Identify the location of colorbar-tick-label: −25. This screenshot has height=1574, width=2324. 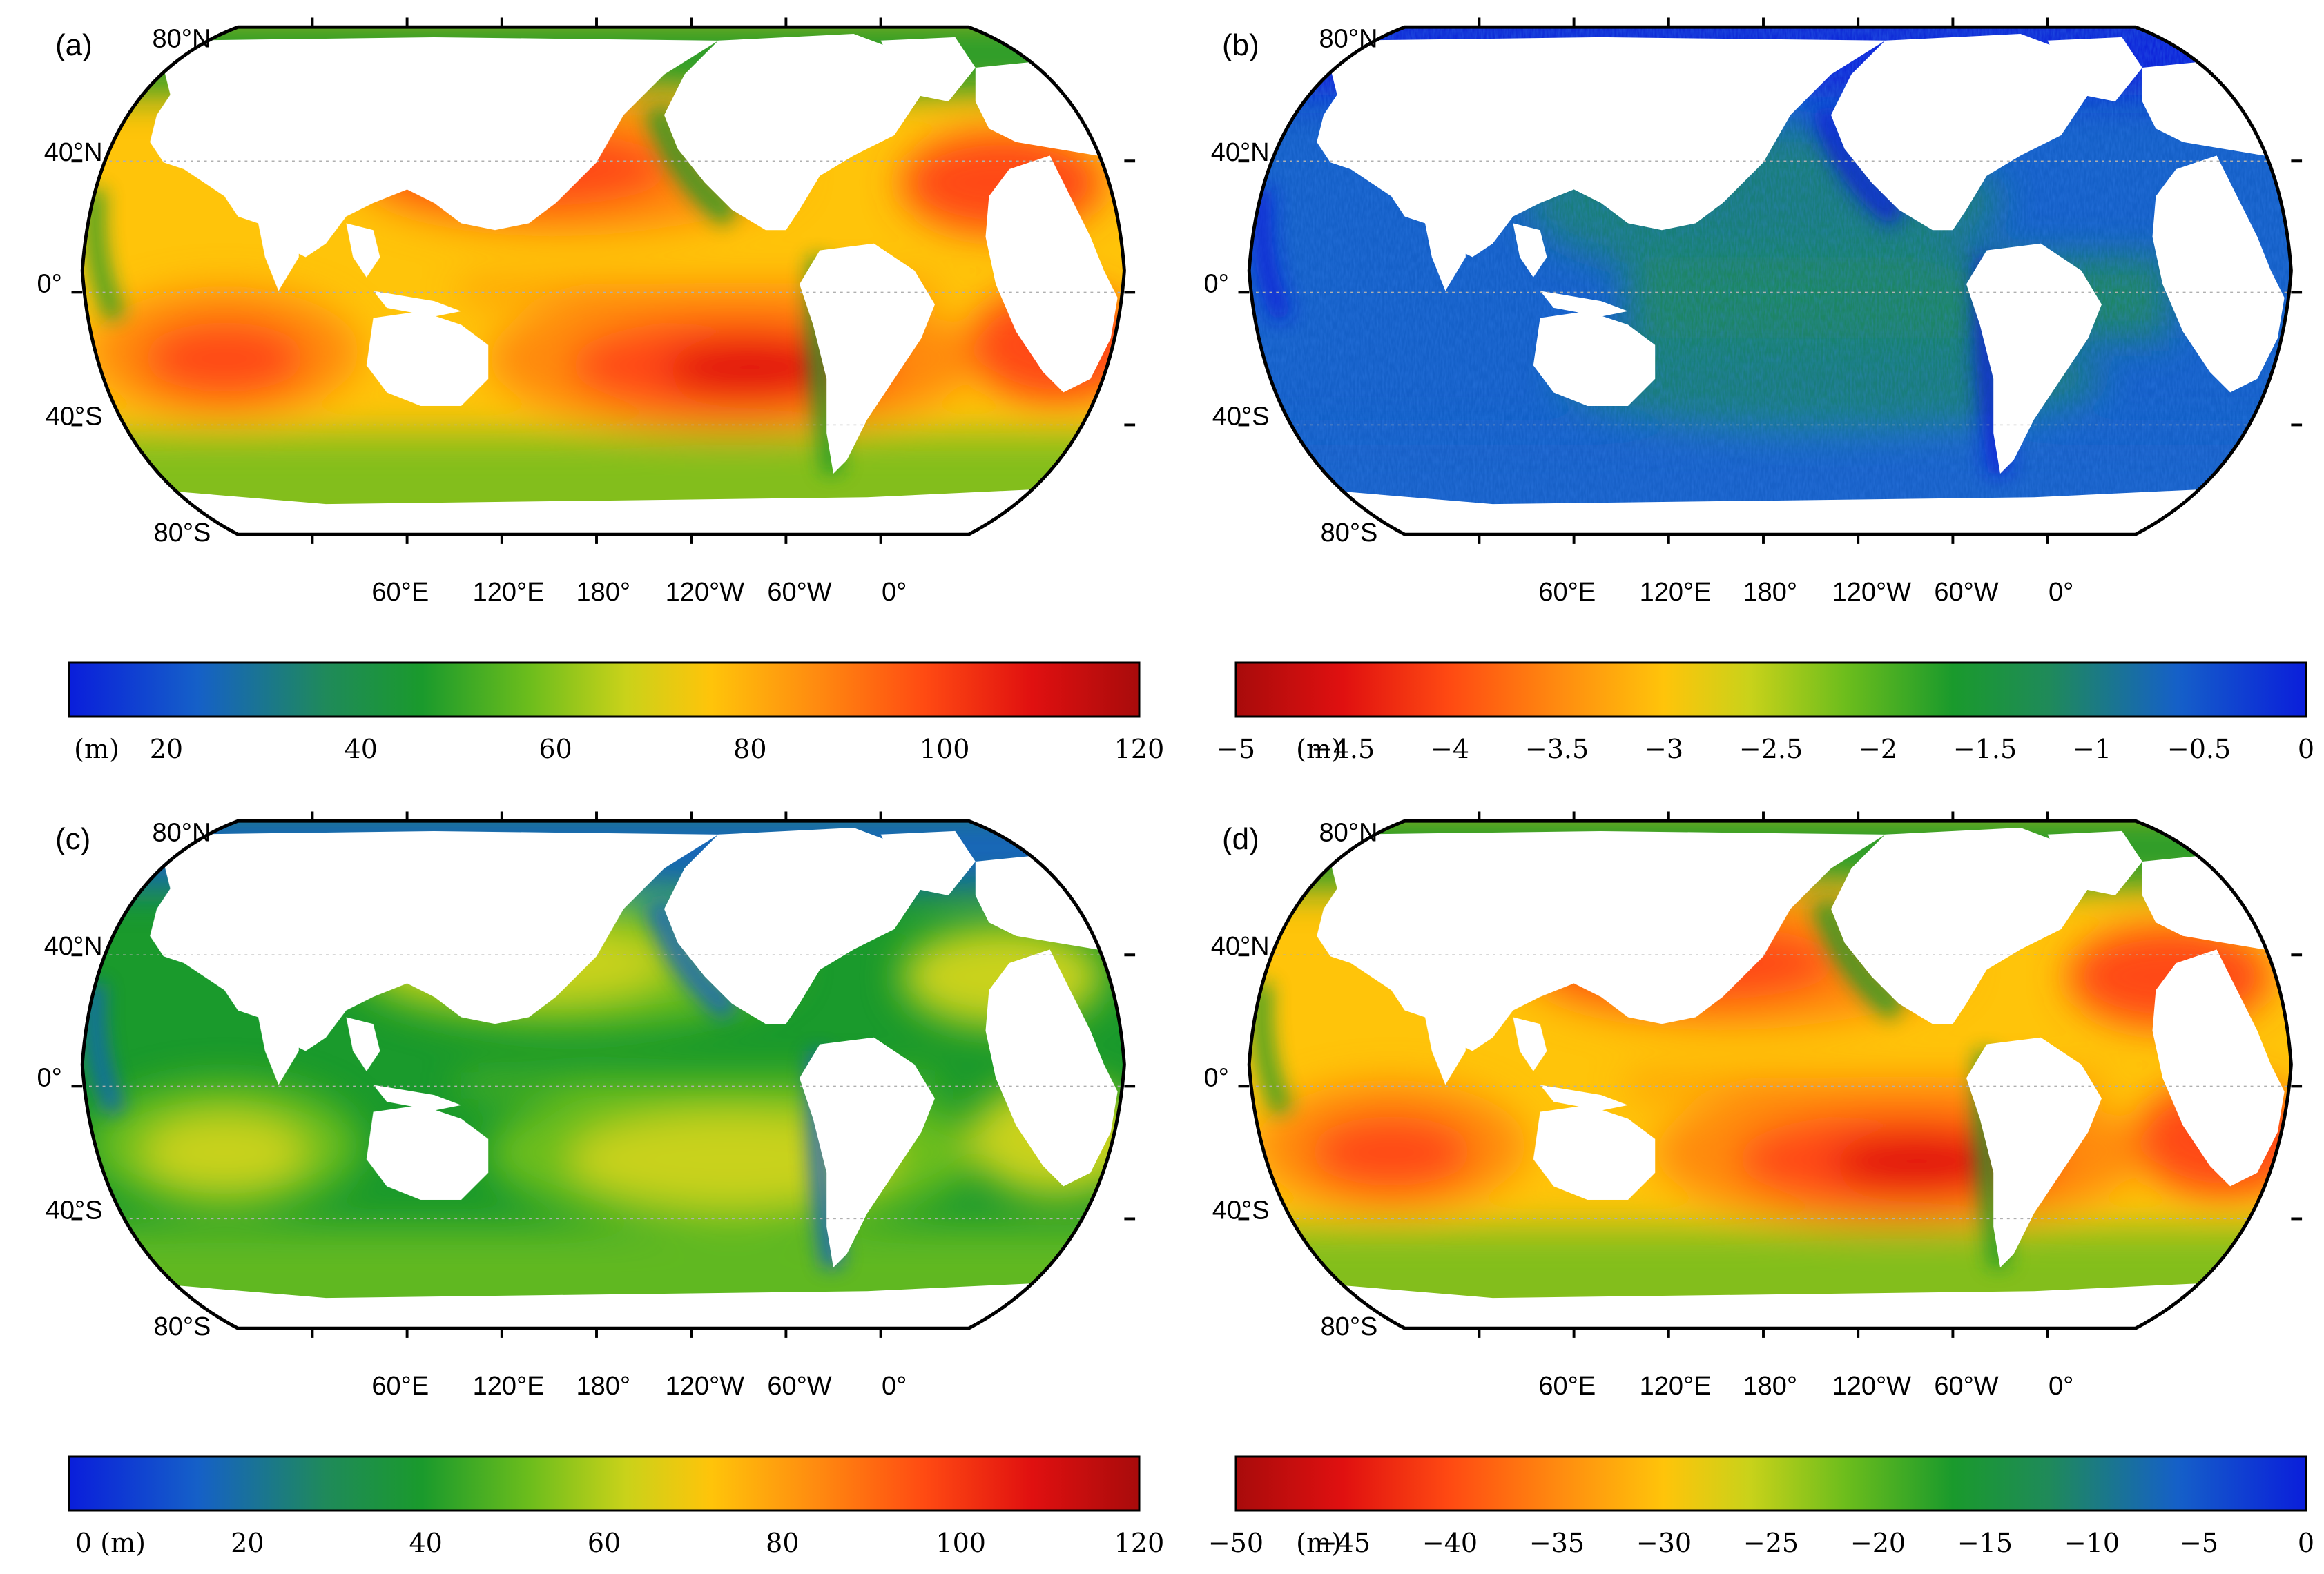
(1771, 1543).